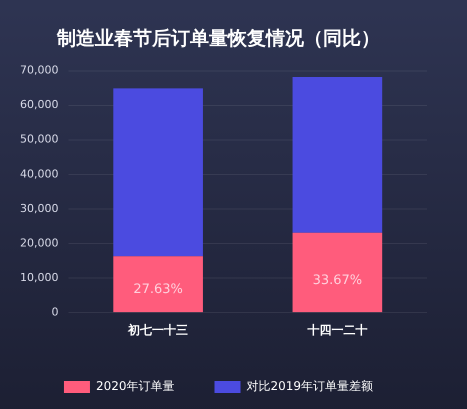 The image size is (467, 409). What do you see at coordinates (337, 329) in the screenshot?
I see `x-tick-label: 十四一二十` at bounding box center [337, 329].